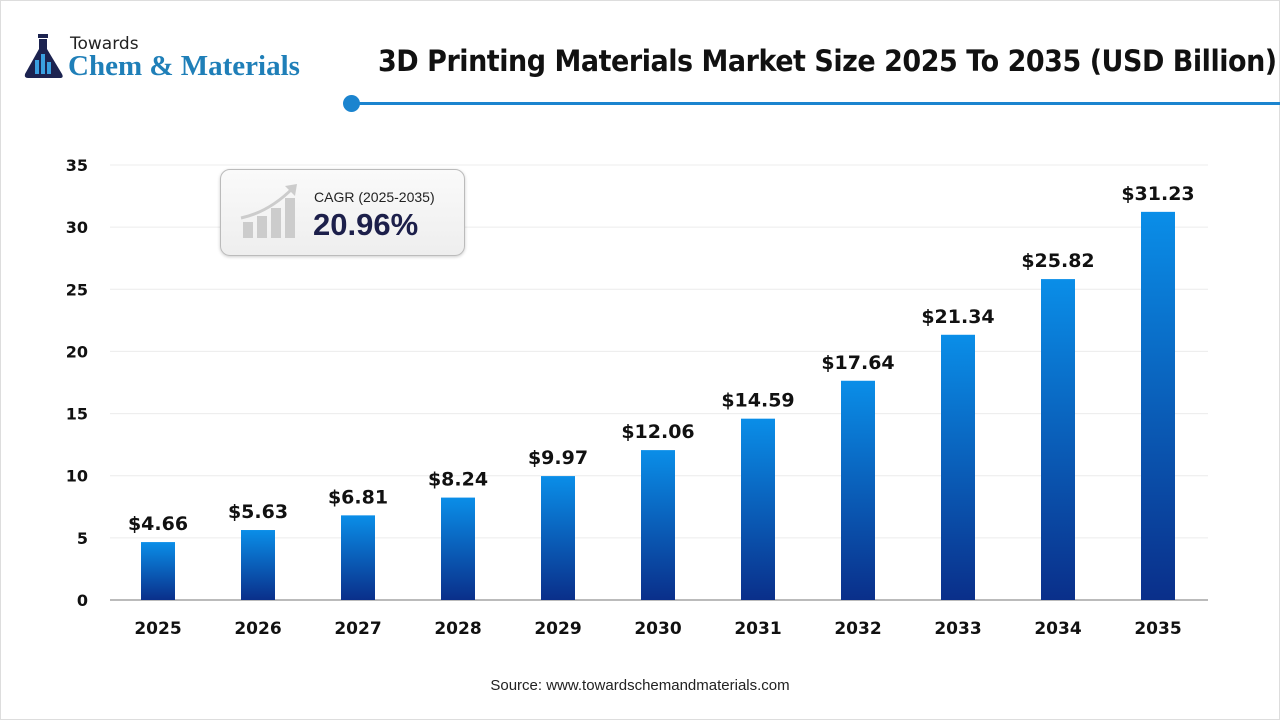 This screenshot has width=1280, height=720. What do you see at coordinates (158, 571) in the screenshot?
I see `bar-2025` at bounding box center [158, 571].